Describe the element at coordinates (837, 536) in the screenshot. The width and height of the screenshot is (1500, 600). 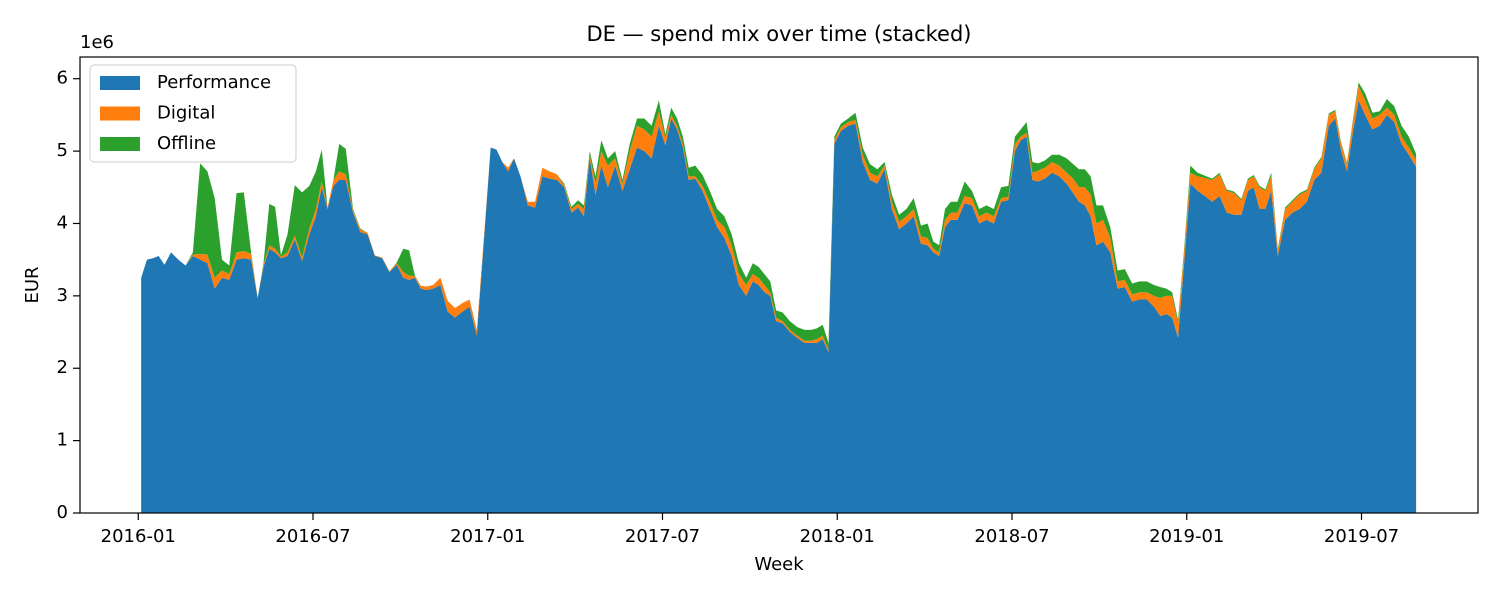
I see `x-tick-label: 2018-01` at that location.